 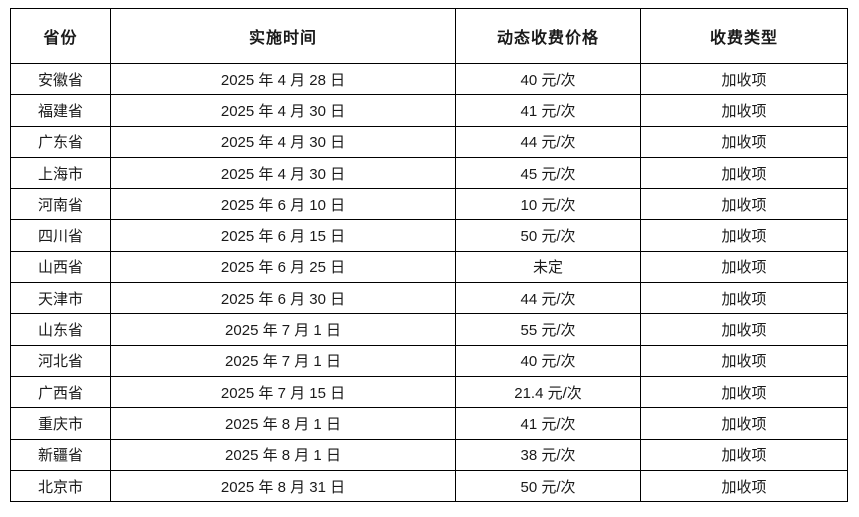 I want to click on date-cell: 2025 年 8 月 31 日, so click(x=283, y=486).